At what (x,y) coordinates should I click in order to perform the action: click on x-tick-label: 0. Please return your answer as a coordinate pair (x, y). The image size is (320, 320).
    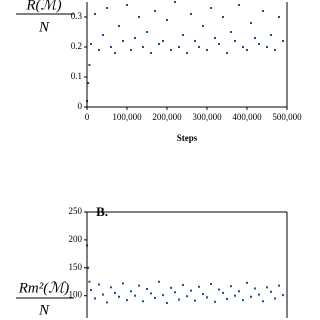
    Looking at the image, I should click on (87, 117).